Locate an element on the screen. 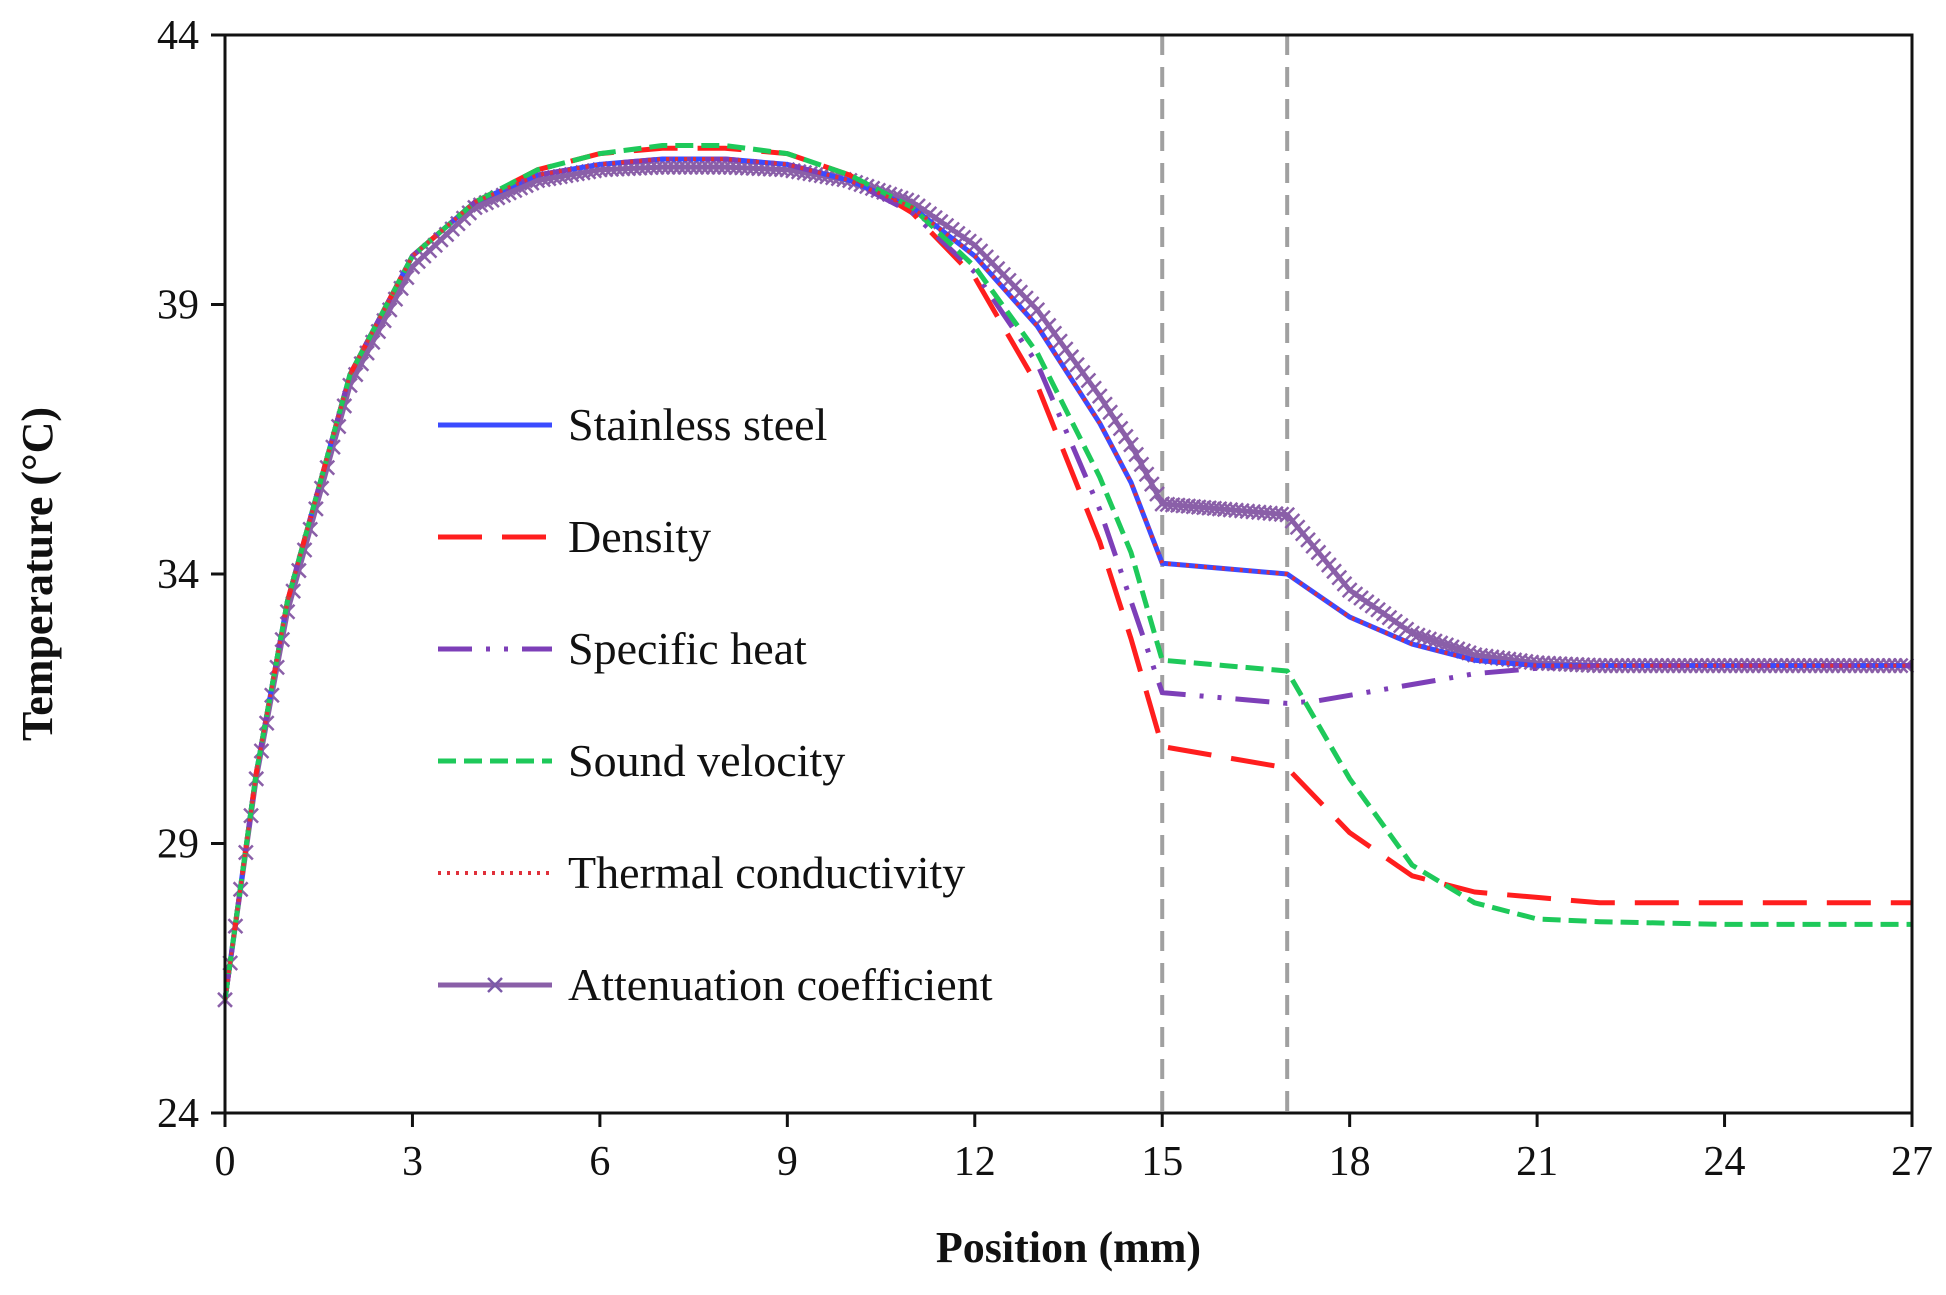 This screenshot has width=1946, height=1295. x-axis-title: Position (mm) is located at coordinates (1068, 1247).